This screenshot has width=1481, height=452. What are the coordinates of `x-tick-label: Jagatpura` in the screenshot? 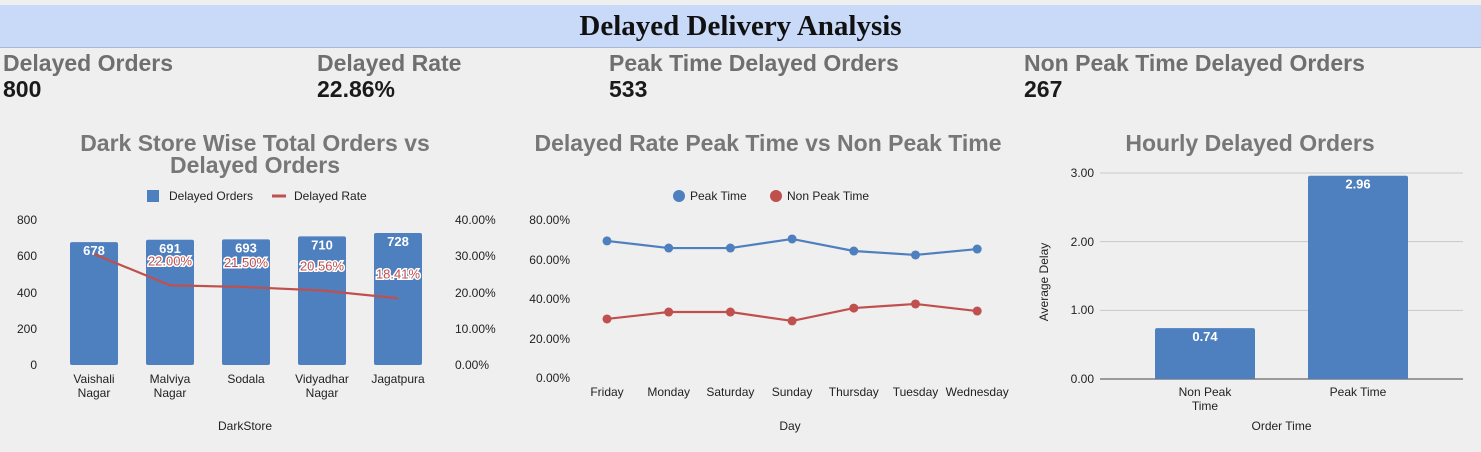 It's located at (398, 379).